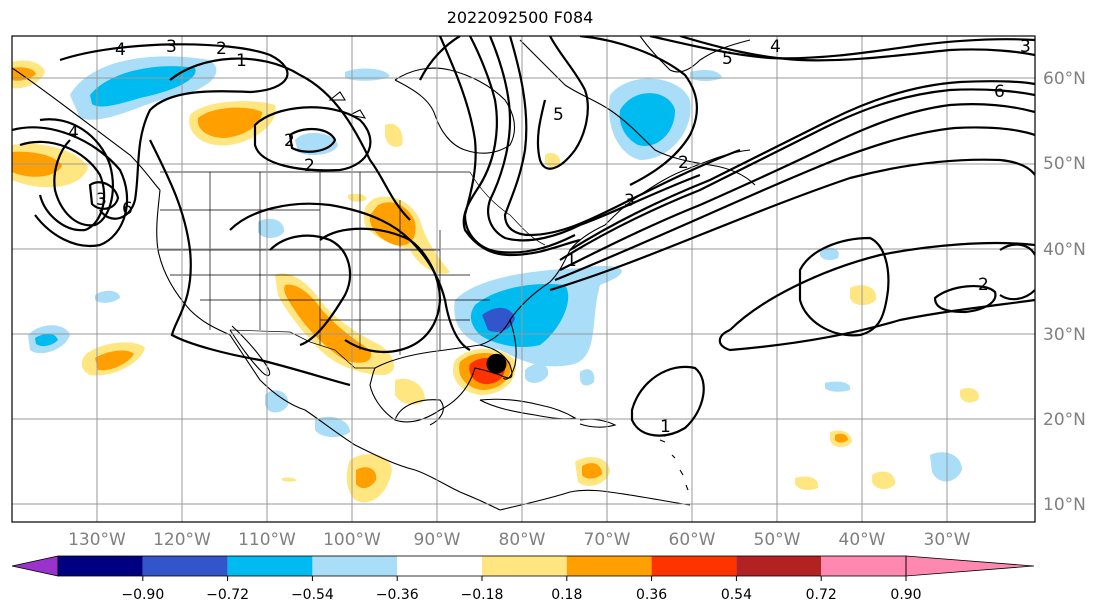 This screenshot has height=615, width=1105. What do you see at coordinates (455, 110) in the screenshot?
I see `coast-hudson-bay` at bounding box center [455, 110].